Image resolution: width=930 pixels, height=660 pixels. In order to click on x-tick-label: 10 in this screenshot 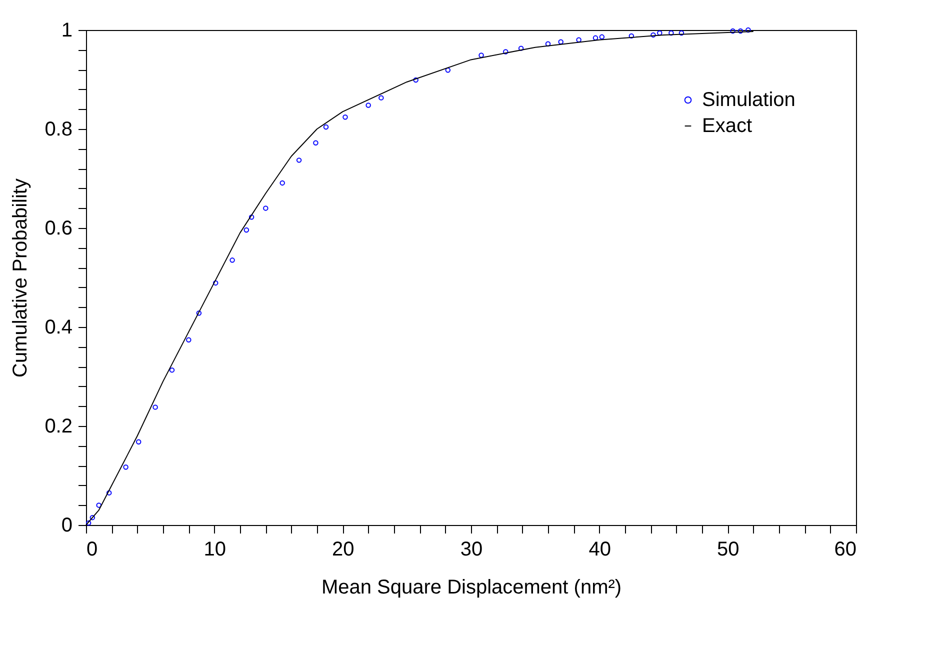, I will do `click(215, 549)`.